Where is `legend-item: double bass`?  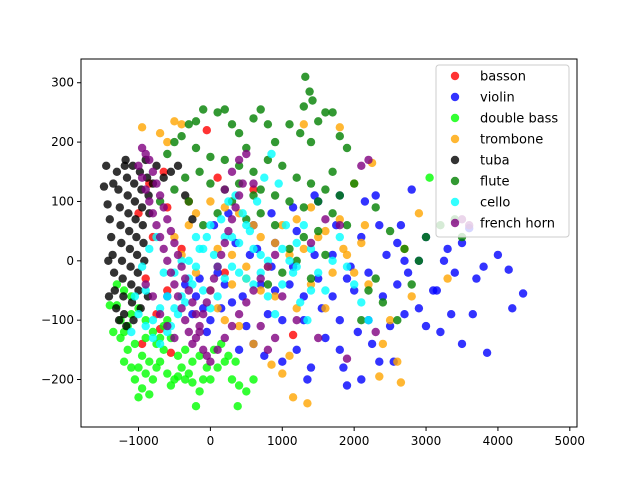 legend-item: double bass is located at coordinates (504, 119).